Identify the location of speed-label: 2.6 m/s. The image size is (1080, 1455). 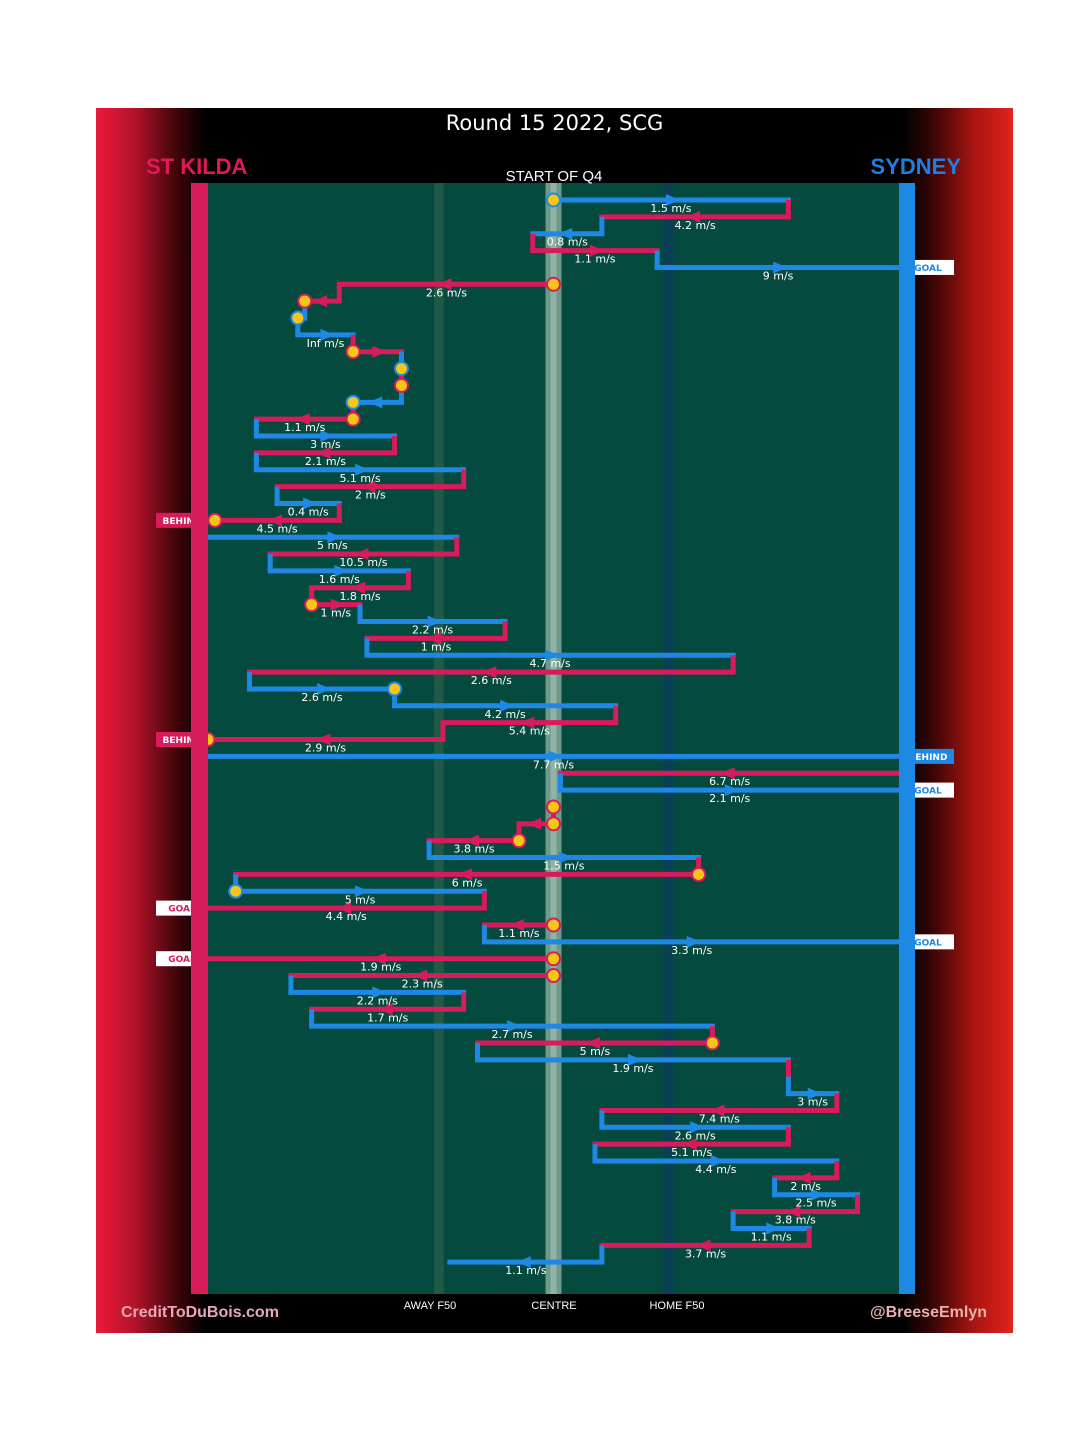
(446, 292).